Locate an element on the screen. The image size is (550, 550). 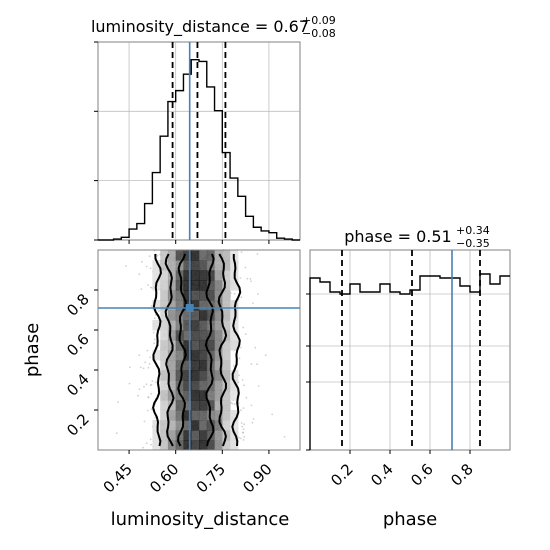
luminosity-distance-histogram-path is located at coordinates (199, 149).